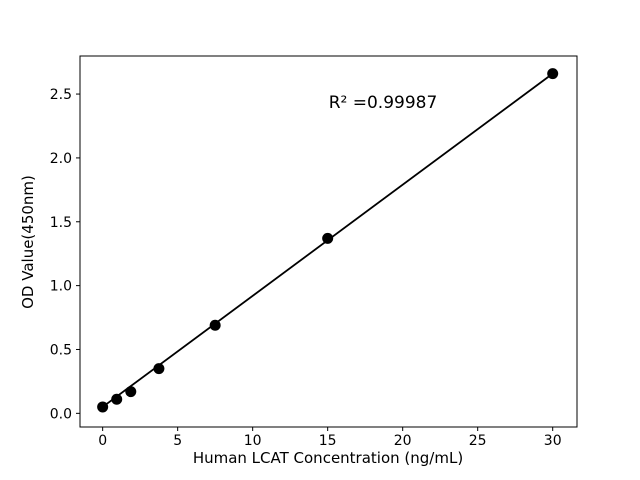  I want to click on x-tick-label: 10, so click(253, 441).